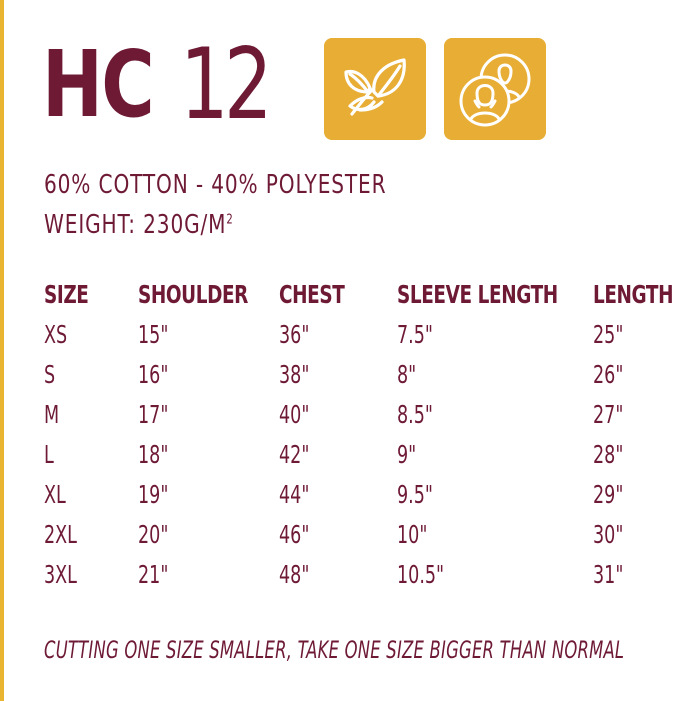  What do you see at coordinates (50, 374) in the screenshot?
I see `cell-size: S` at bounding box center [50, 374].